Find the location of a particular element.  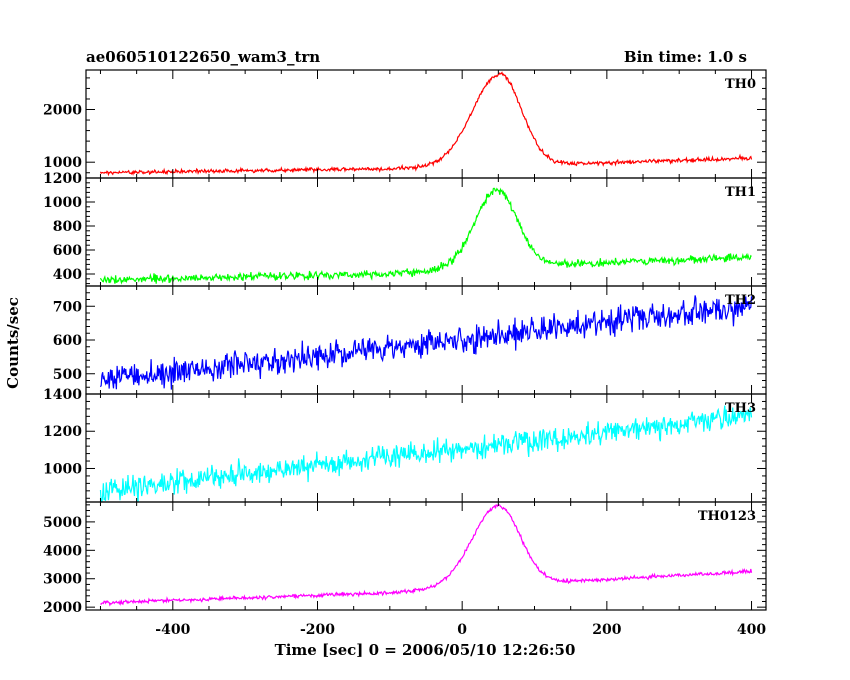

chart-title-right: Bin time: 1.0 s is located at coordinates (685, 57).